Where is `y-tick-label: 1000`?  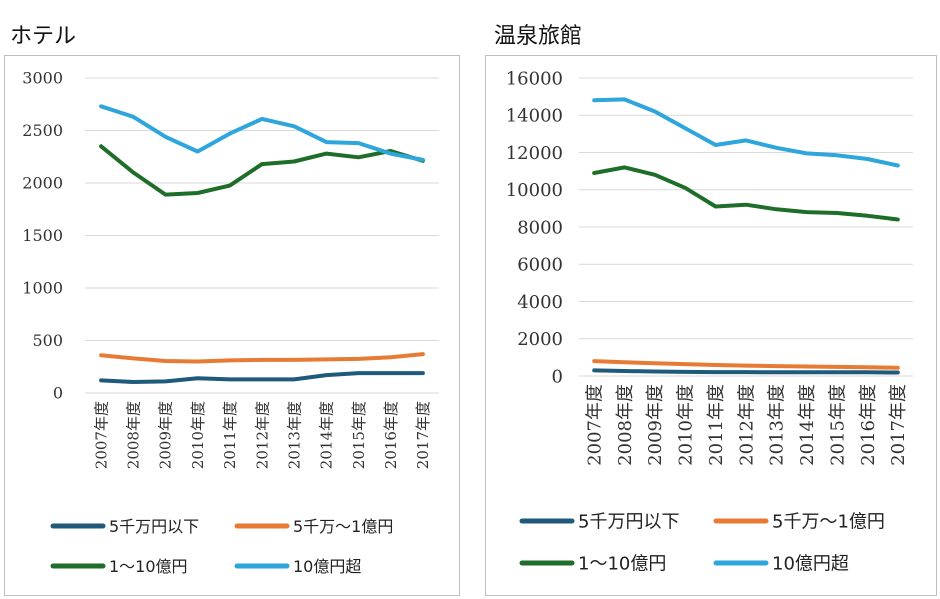 y-tick-label: 1000 is located at coordinates (42, 288).